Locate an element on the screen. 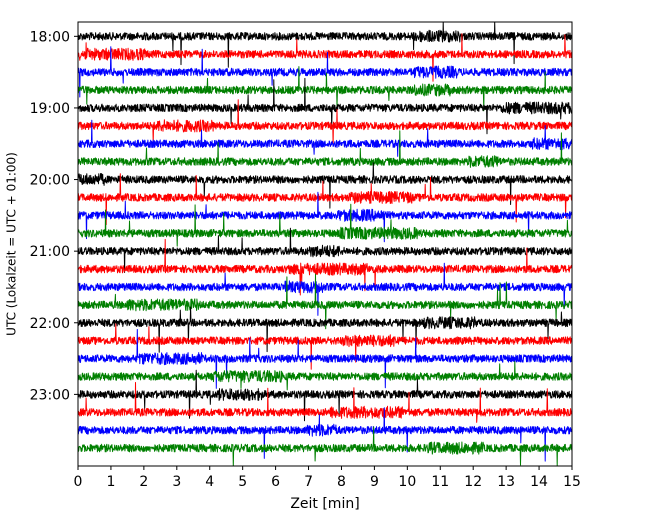 This screenshot has height=520, width=650. x-tick-label: 9 is located at coordinates (374, 482).